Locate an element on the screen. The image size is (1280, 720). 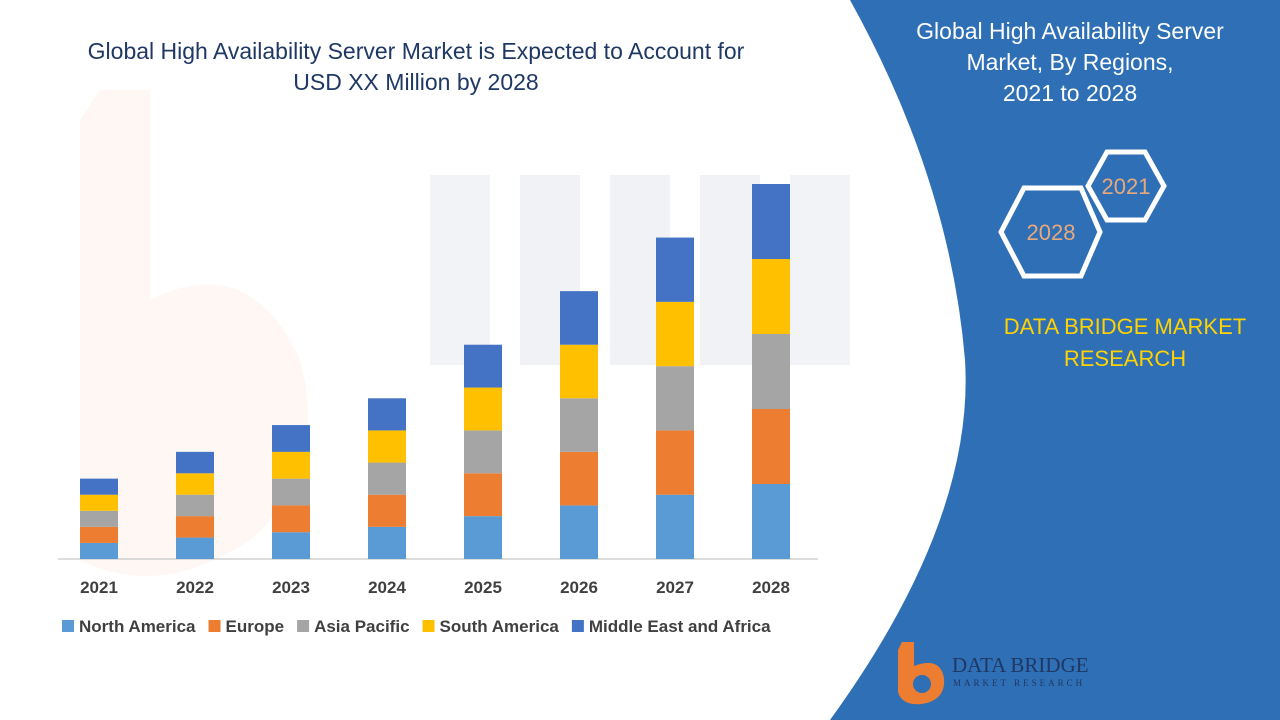
logo-mark-icon is located at coordinates (921, 673).